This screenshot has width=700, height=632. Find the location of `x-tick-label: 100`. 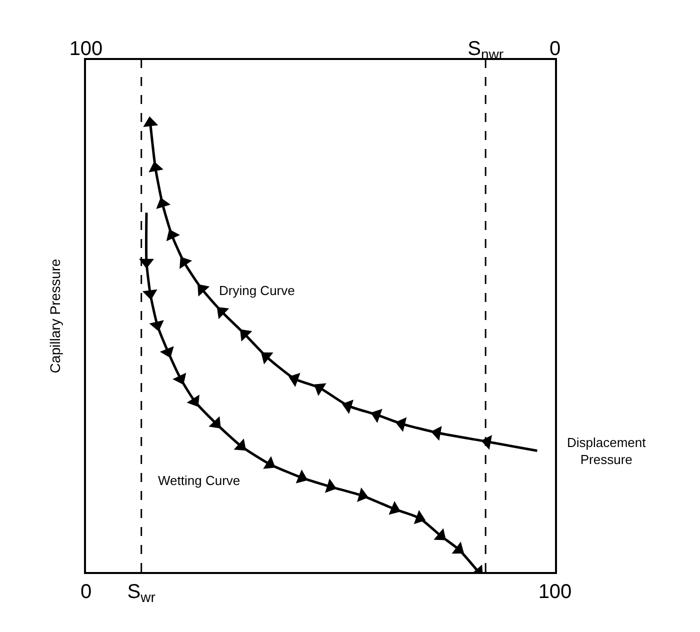

x-tick-label: 100 is located at coordinates (555, 592).